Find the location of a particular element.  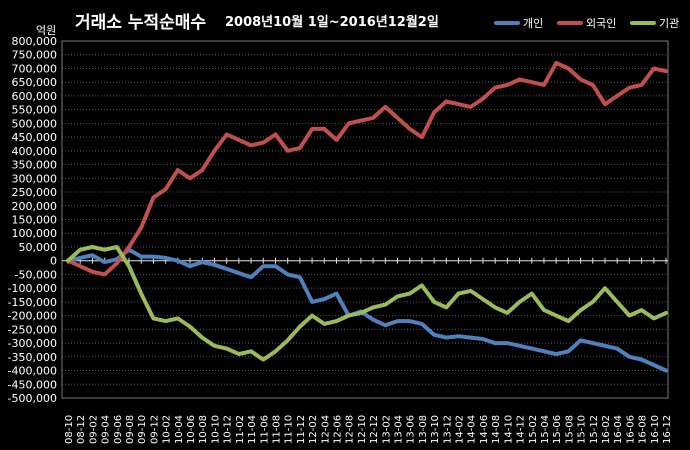

x-tick-label: 16-08 is located at coordinates (643, 429).